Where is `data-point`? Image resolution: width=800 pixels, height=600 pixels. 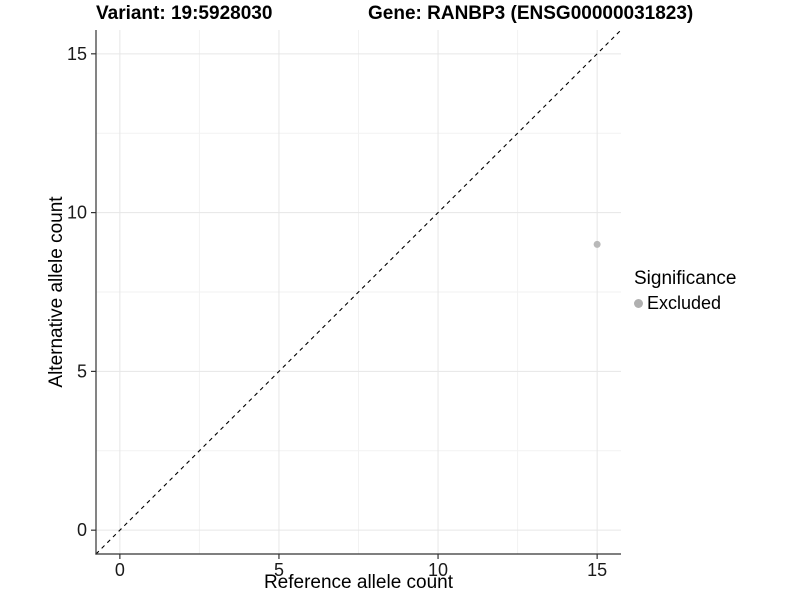
data-point is located at coordinates (597, 244).